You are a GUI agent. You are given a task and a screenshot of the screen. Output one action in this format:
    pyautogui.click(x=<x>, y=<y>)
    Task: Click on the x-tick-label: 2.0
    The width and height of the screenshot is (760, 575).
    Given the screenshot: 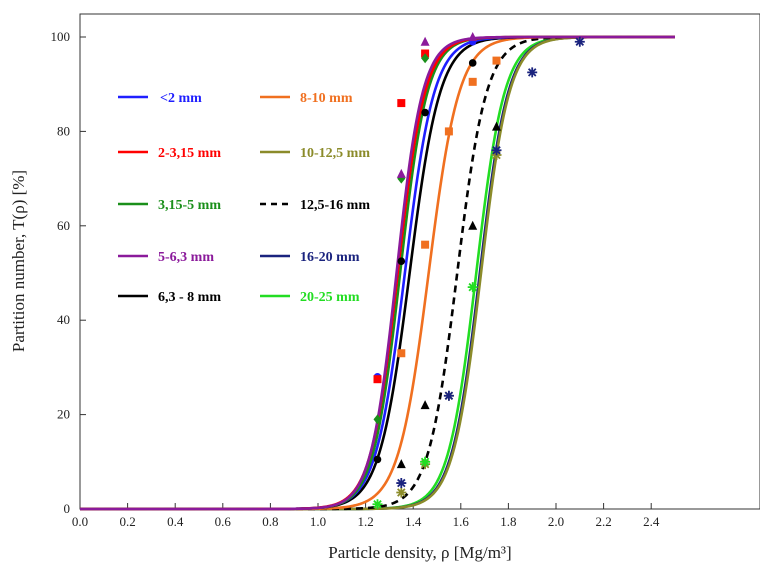 What is the action you would take?
    pyautogui.click(x=556, y=521)
    